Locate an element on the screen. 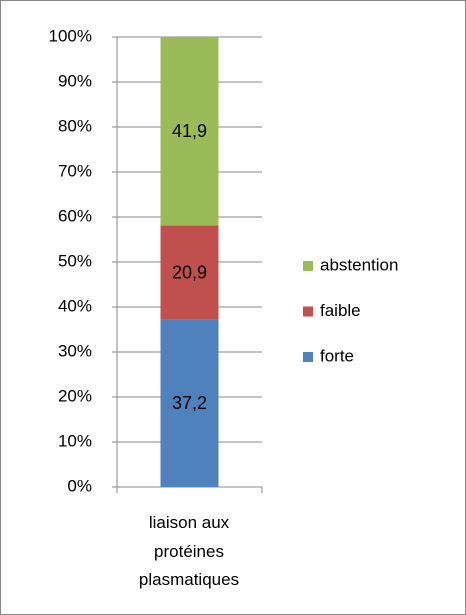  legend-label: abstention is located at coordinates (359, 264).